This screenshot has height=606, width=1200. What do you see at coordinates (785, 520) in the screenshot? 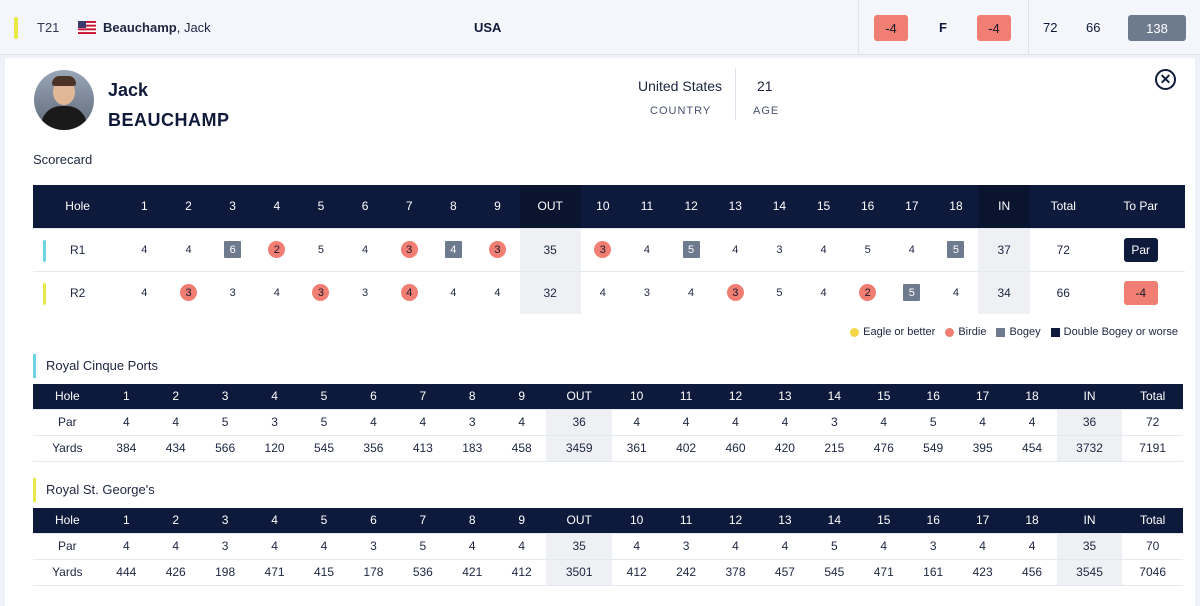
I see `course-cell: 13` at bounding box center [785, 520].